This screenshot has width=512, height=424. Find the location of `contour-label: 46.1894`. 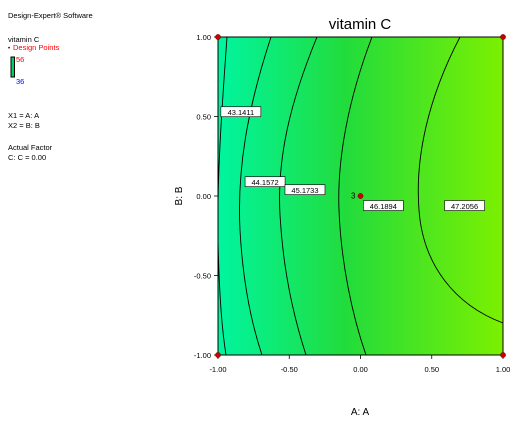

contour-label: 46.1894 is located at coordinates (383, 206).